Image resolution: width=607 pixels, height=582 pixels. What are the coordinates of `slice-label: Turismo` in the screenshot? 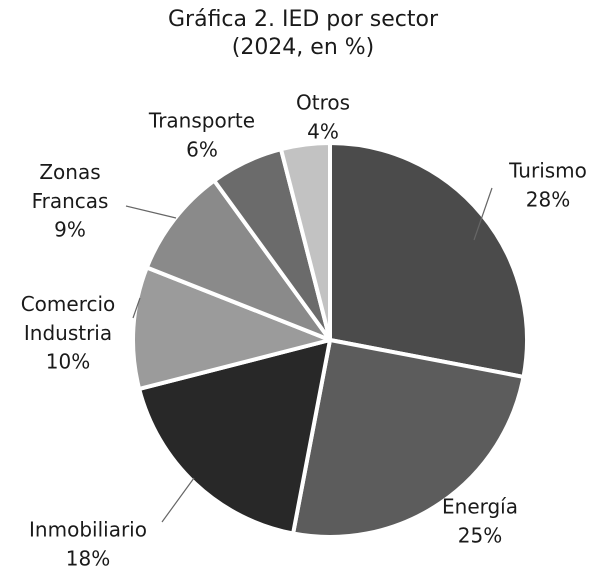 It's located at (547, 171).